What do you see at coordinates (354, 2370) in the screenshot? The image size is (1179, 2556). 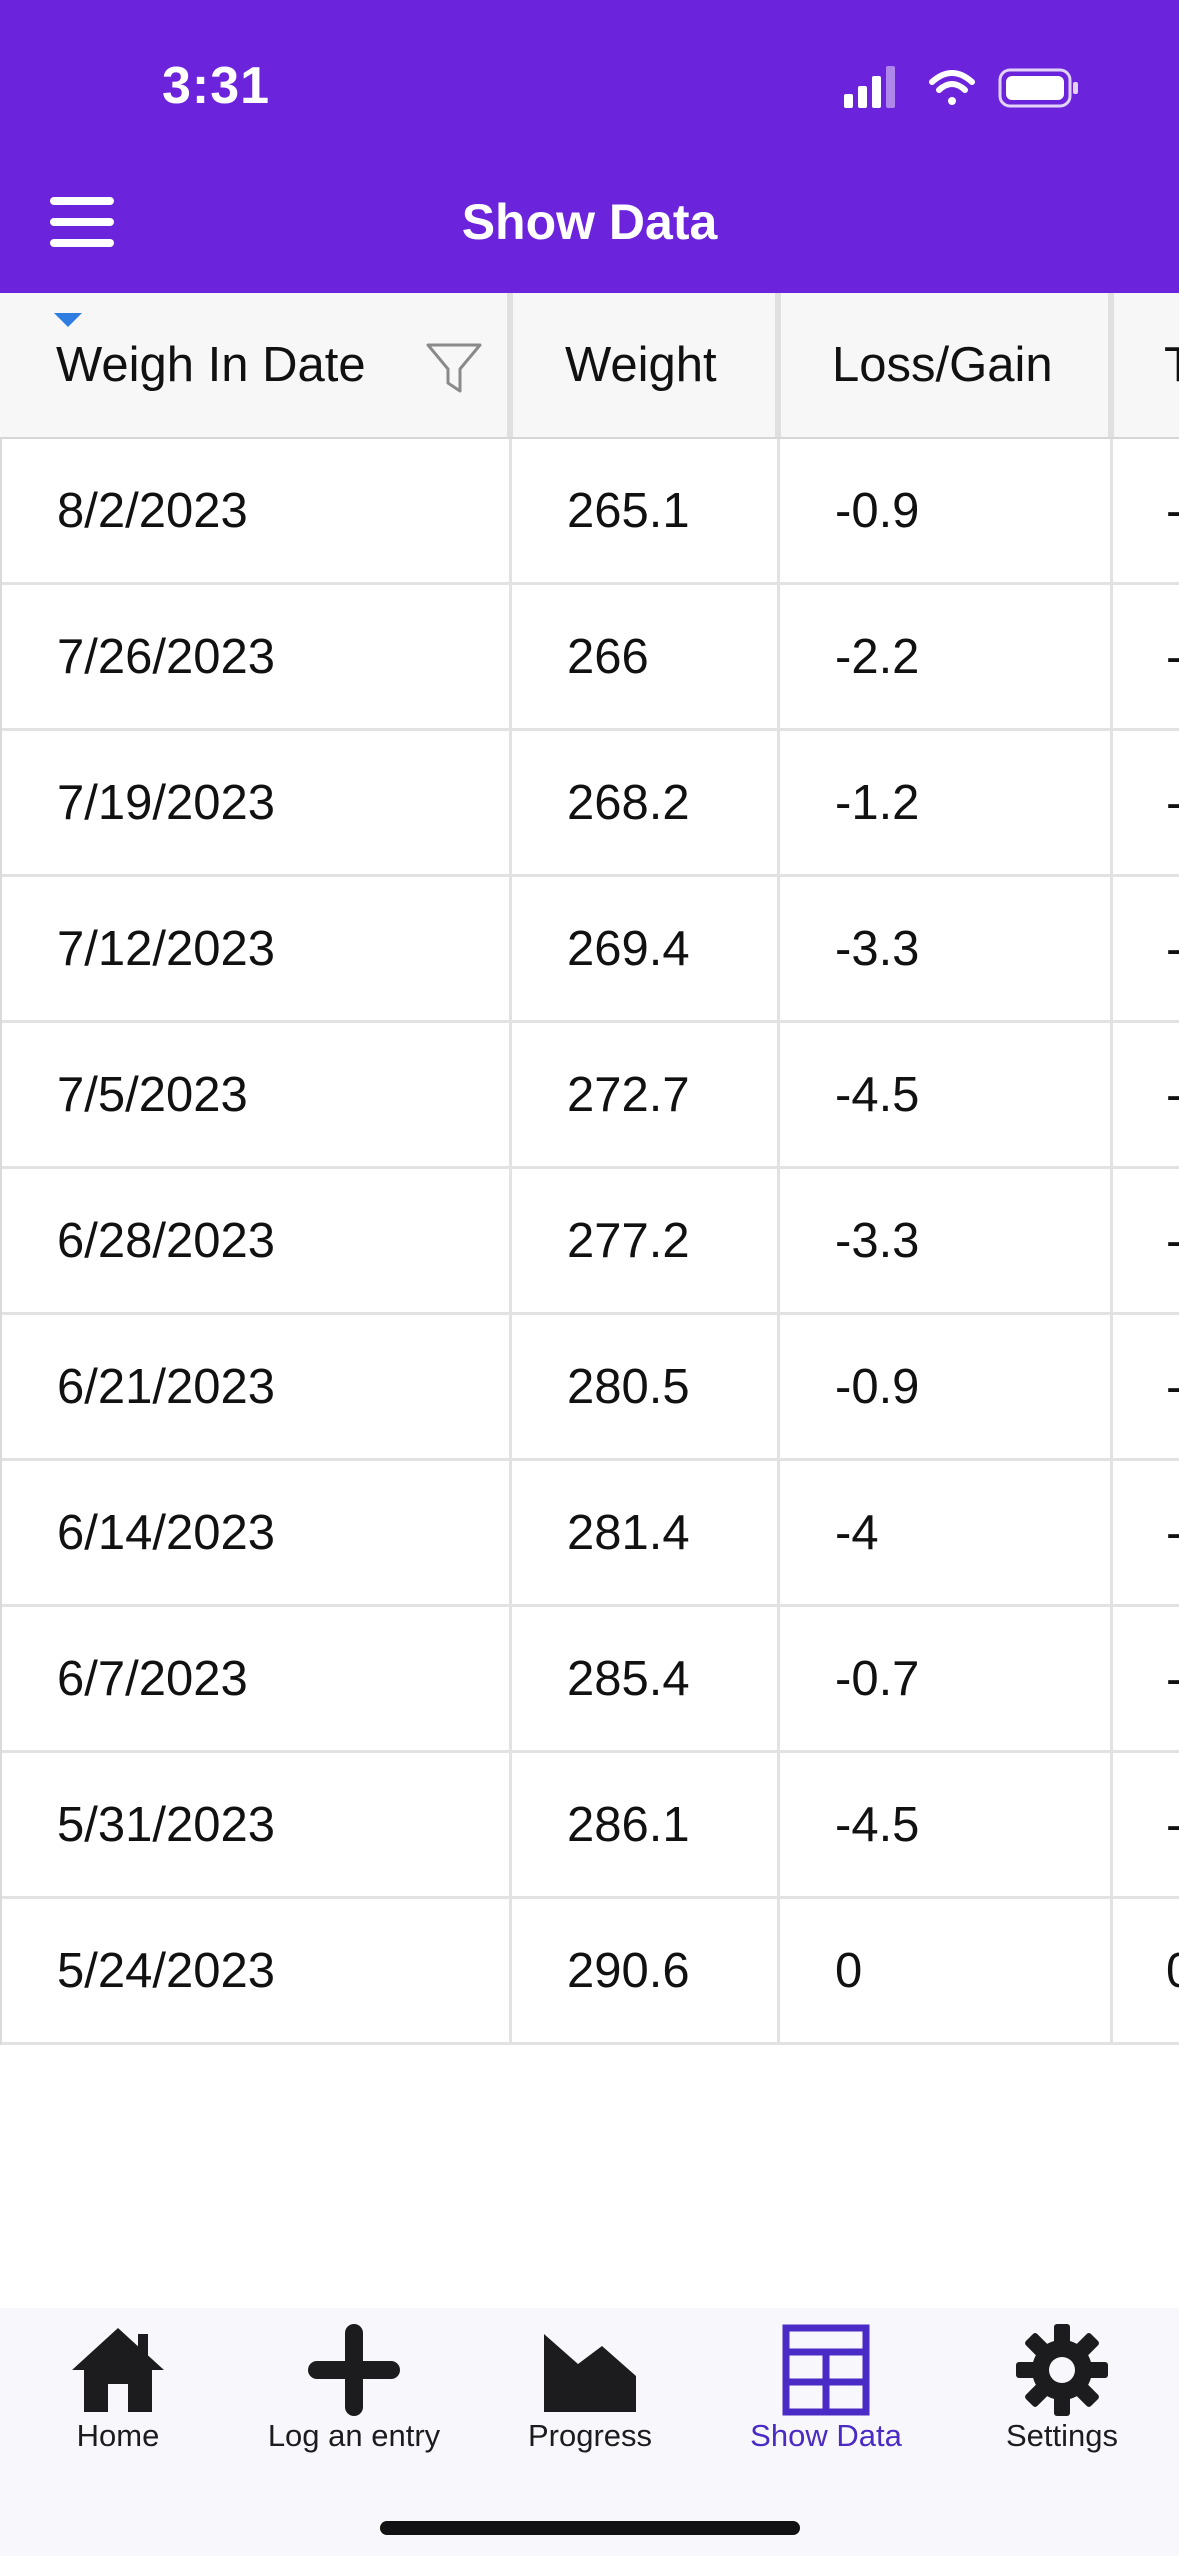 I see `plus-icon` at bounding box center [354, 2370].